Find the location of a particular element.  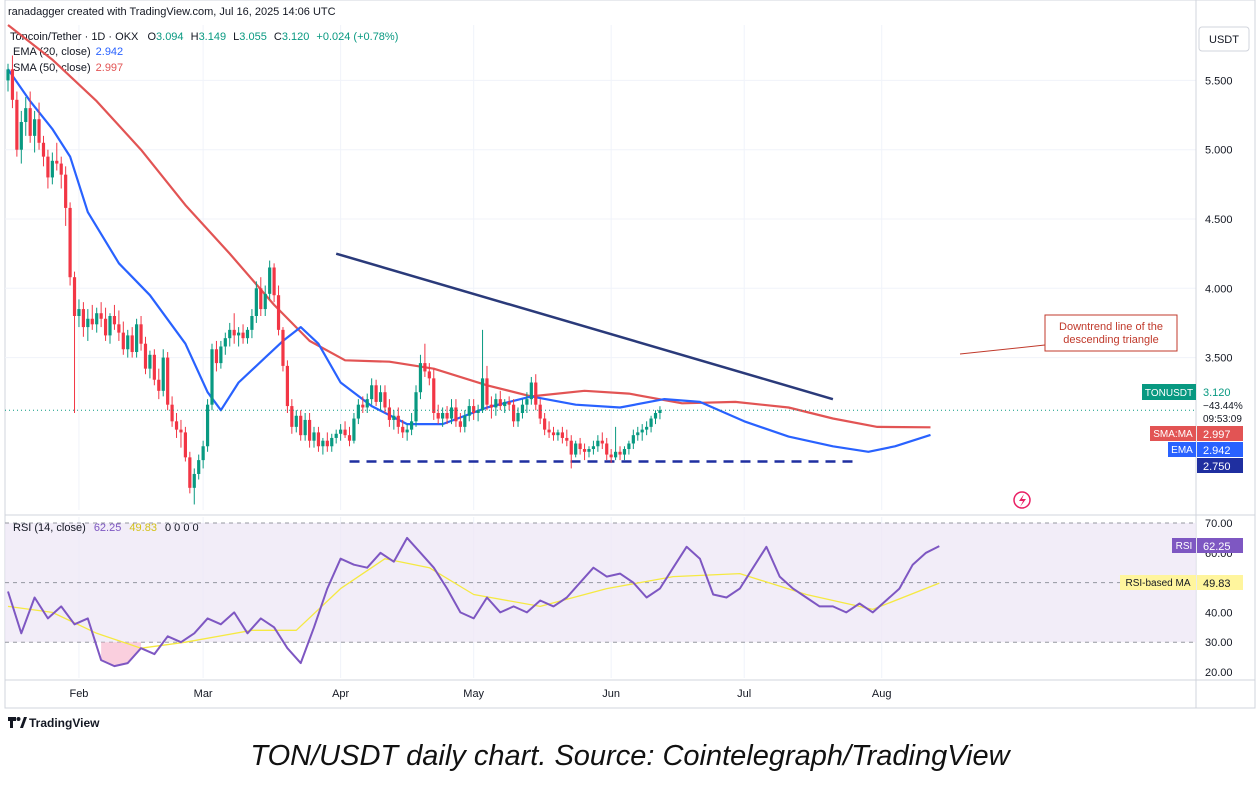

sma-legend: SMA (50, close) 2.997 is located at coordinates (68, 68).